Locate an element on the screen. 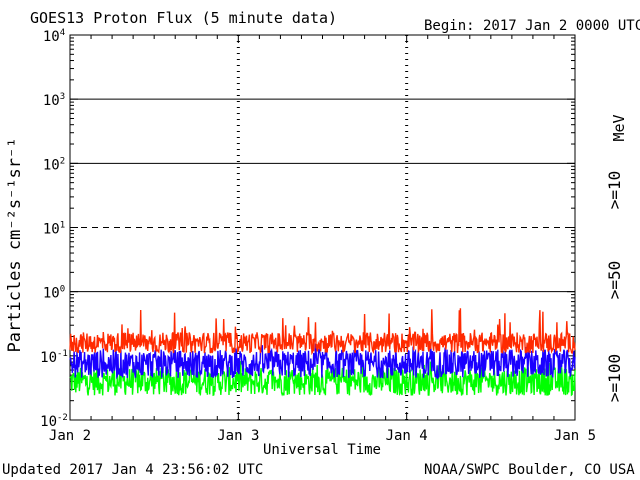 Image resolution: width=640 pixels, height=480 pixels. chart-title: GOES13 Proton Flux (5 minute data) is located at coordinates (183, 18).